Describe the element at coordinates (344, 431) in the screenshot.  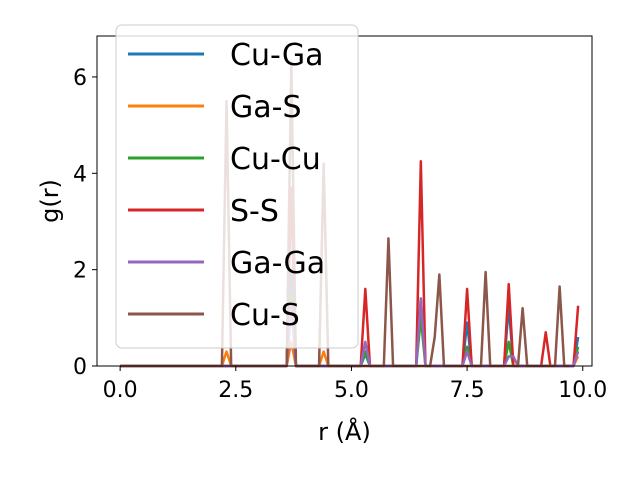
I see `x-axis-label: r (Å)` at that location.